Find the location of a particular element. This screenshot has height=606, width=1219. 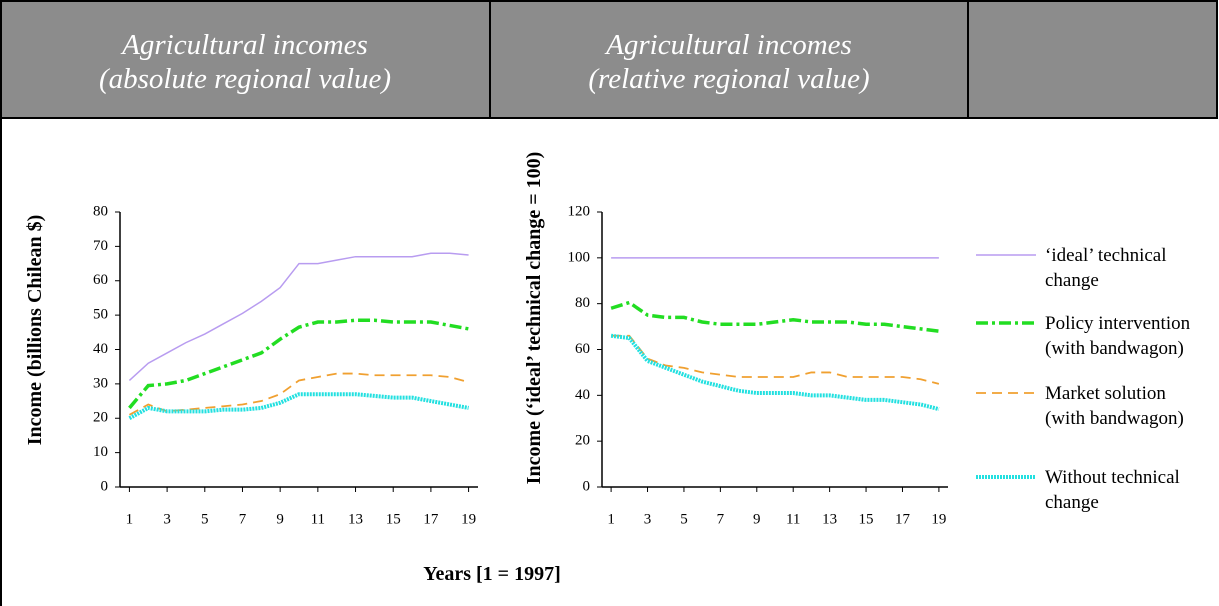

y-tick-label: 120 is located at coordinates (579, 211).